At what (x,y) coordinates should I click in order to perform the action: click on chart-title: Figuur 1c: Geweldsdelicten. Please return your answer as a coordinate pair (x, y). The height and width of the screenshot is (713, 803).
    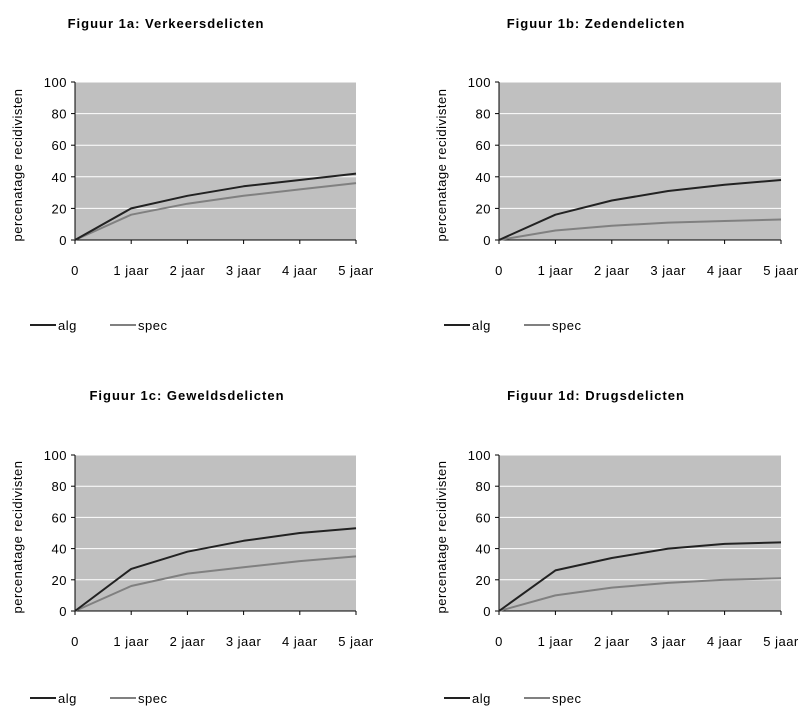
    Looking at the image, I should click on (186, 395).